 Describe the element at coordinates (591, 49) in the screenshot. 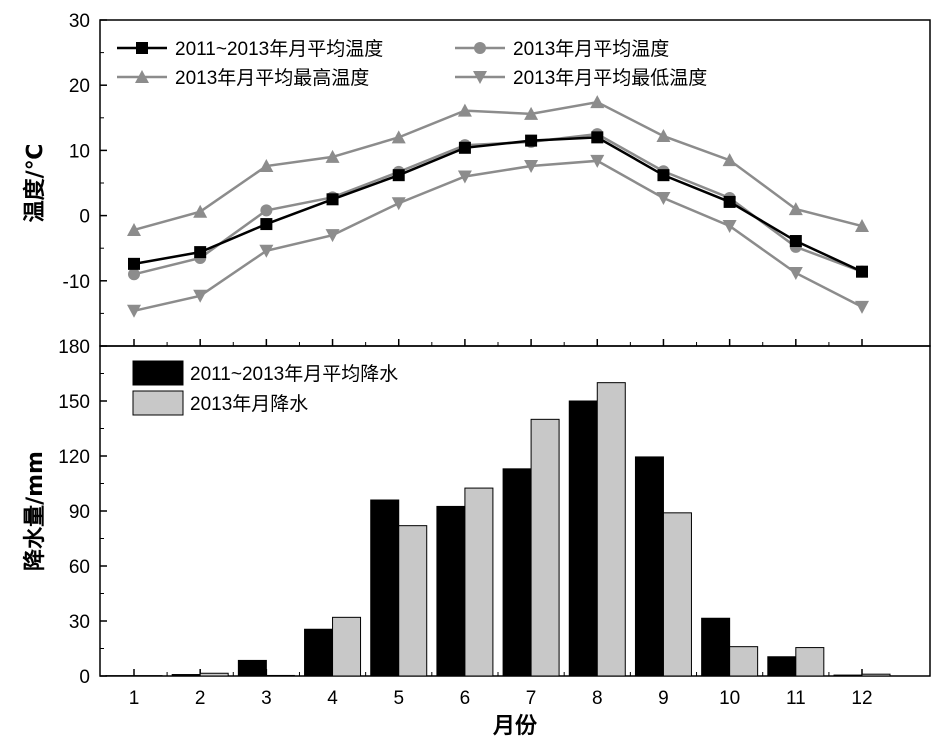

I see `legend-label: 2013年月平均温度` at that location.